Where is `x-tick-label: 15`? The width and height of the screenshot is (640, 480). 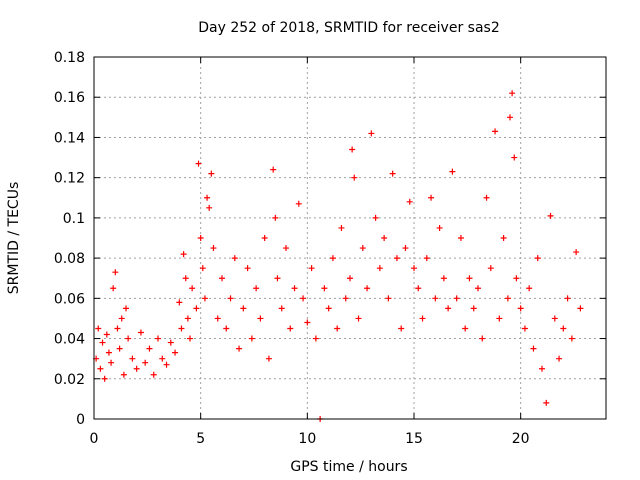 x-tick-label: 15 is located at coordinates (414, 439).